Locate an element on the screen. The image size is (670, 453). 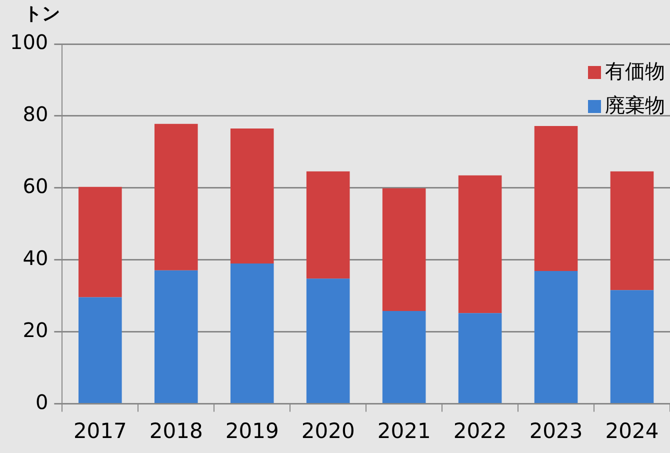
y-axis-title: トン is located at coordinates (42, 14).